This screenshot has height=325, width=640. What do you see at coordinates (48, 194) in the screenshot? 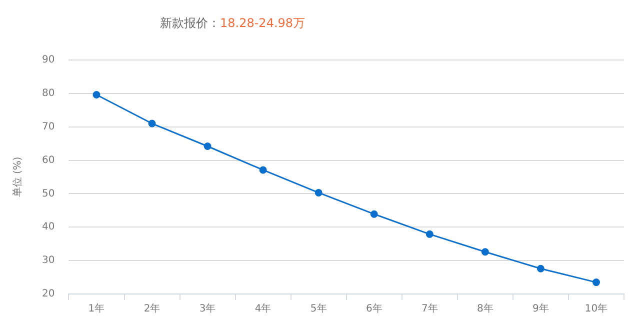
I see `y-tick-label: 50` at bounding box center [48, 194].